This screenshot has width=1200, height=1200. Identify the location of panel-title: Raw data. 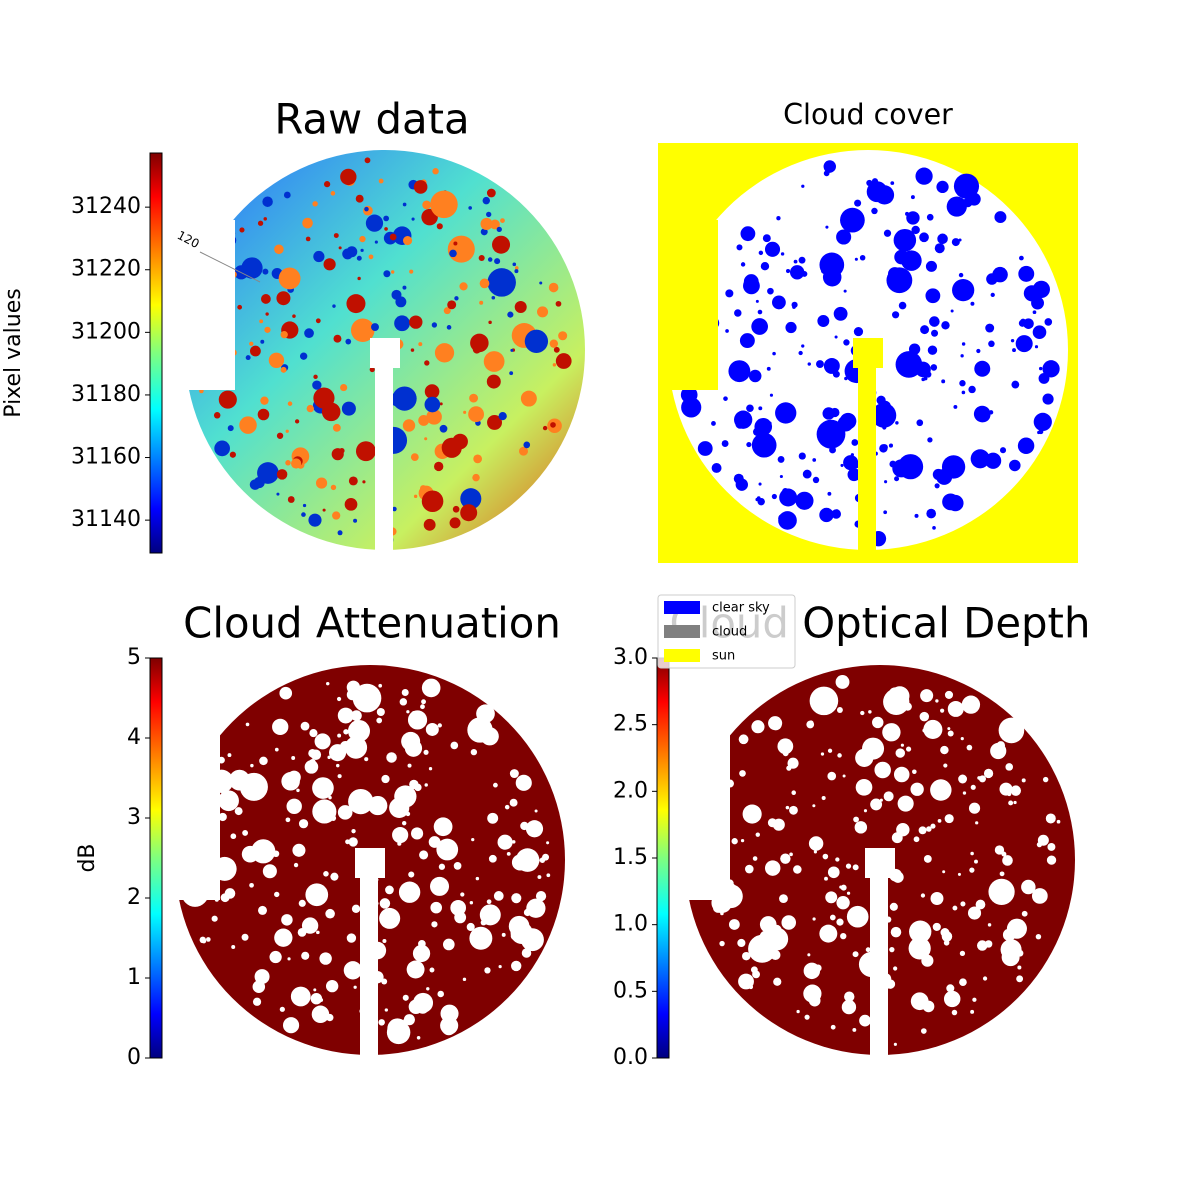
(371, 119).